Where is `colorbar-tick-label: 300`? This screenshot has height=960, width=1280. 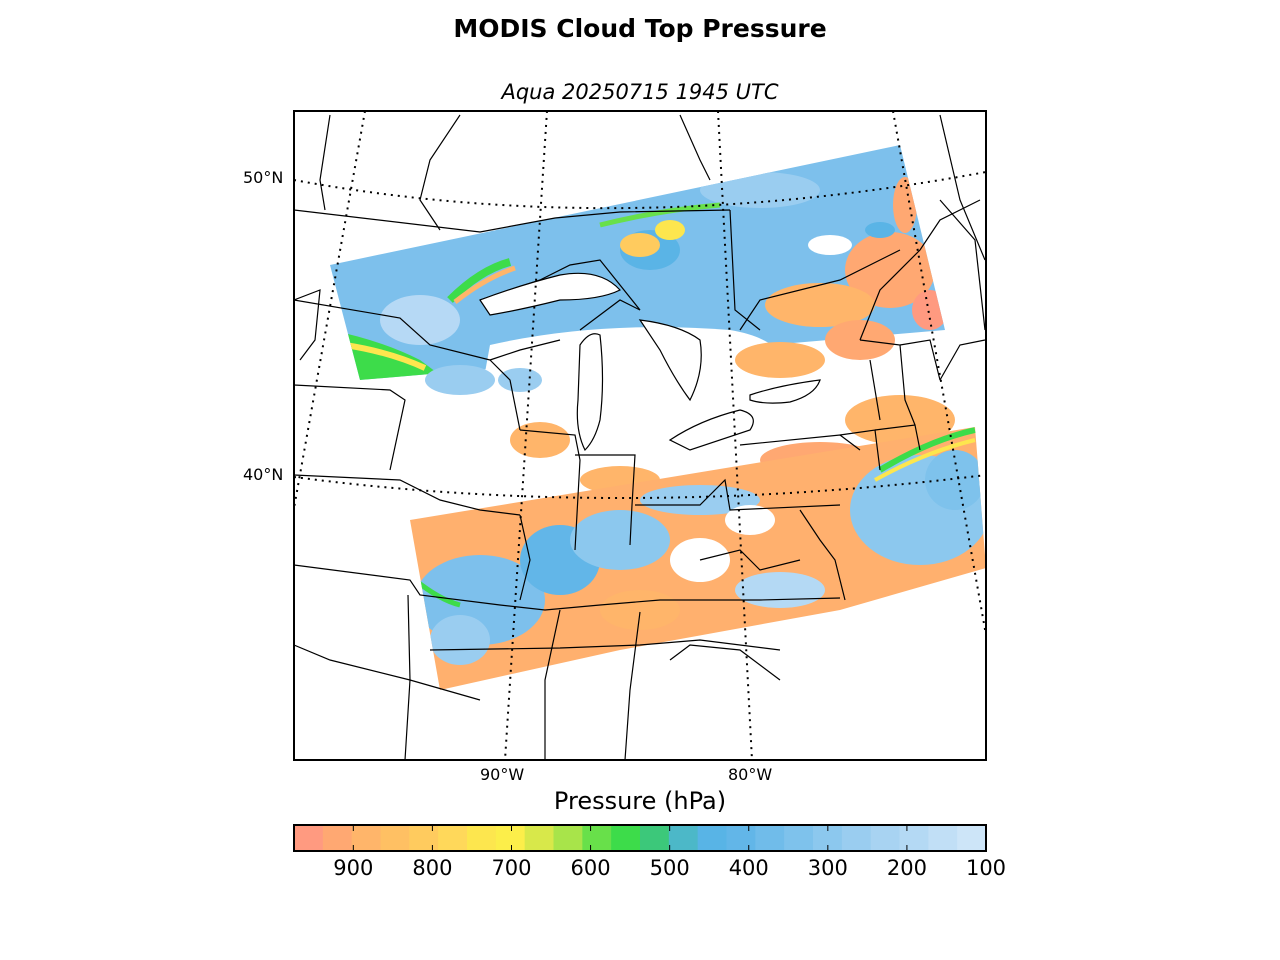 colorbar-tick-label: 300 is located at coordinates (827, 868).